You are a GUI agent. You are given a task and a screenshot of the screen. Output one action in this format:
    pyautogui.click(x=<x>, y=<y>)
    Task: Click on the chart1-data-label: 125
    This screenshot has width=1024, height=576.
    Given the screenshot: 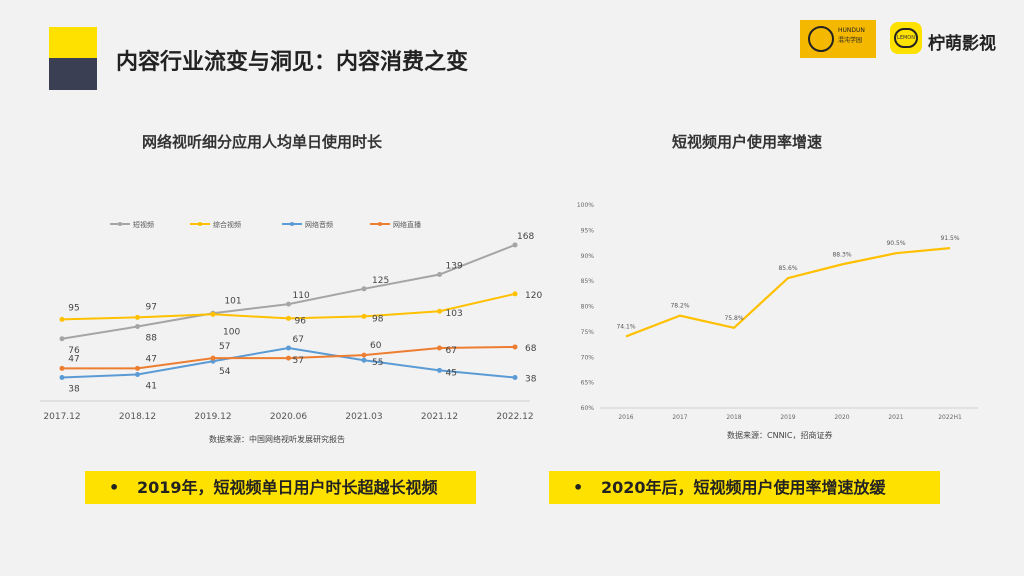 What is the action you would take?
    pyautogui.click(x=380, y=281)
    